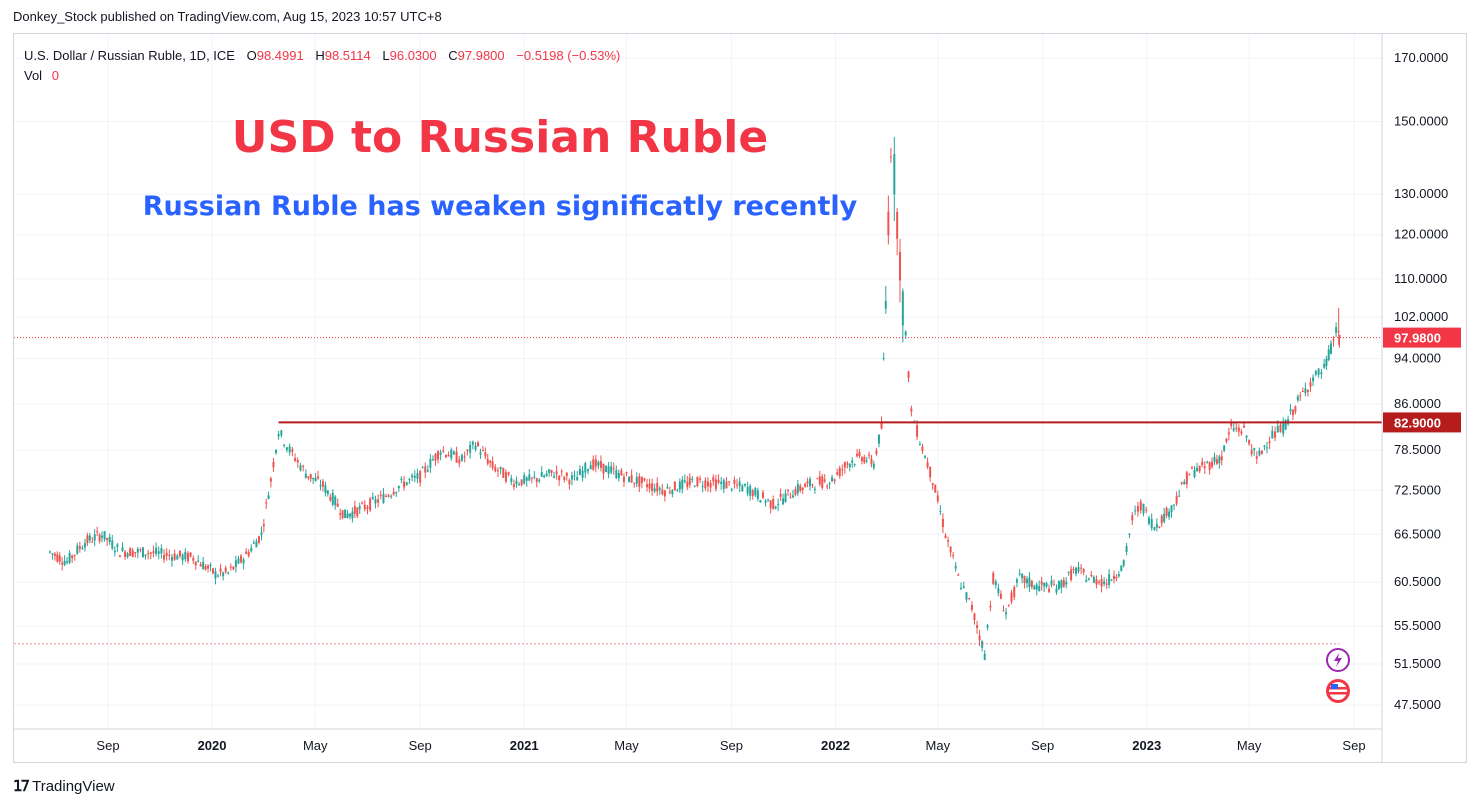 This screenshot has height=807, width=1479. I want to click on price-tick-label: 47.5000, so click(1417, 704).